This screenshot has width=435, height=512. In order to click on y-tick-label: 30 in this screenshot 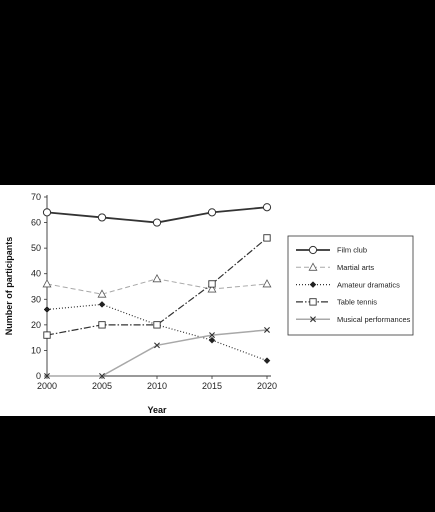, I will do `click(36, 299)`.